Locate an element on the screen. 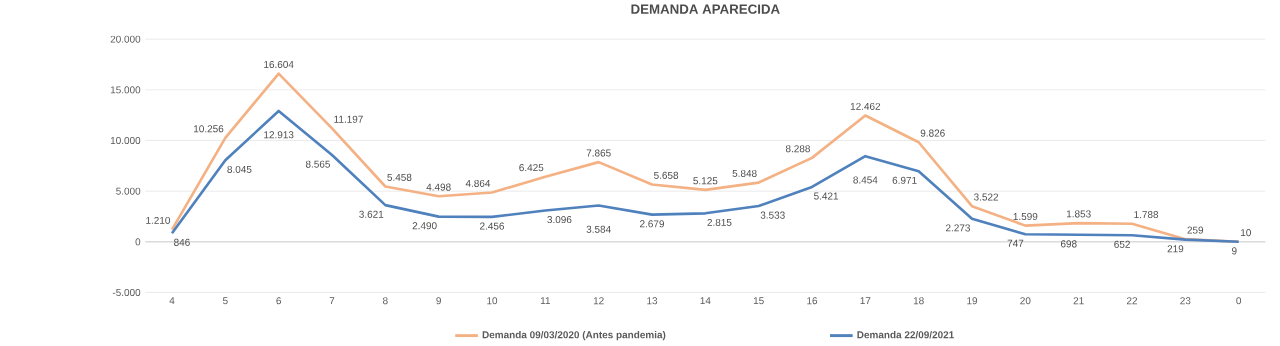  data-label: 4.498 is located at coordinates (438, 187).